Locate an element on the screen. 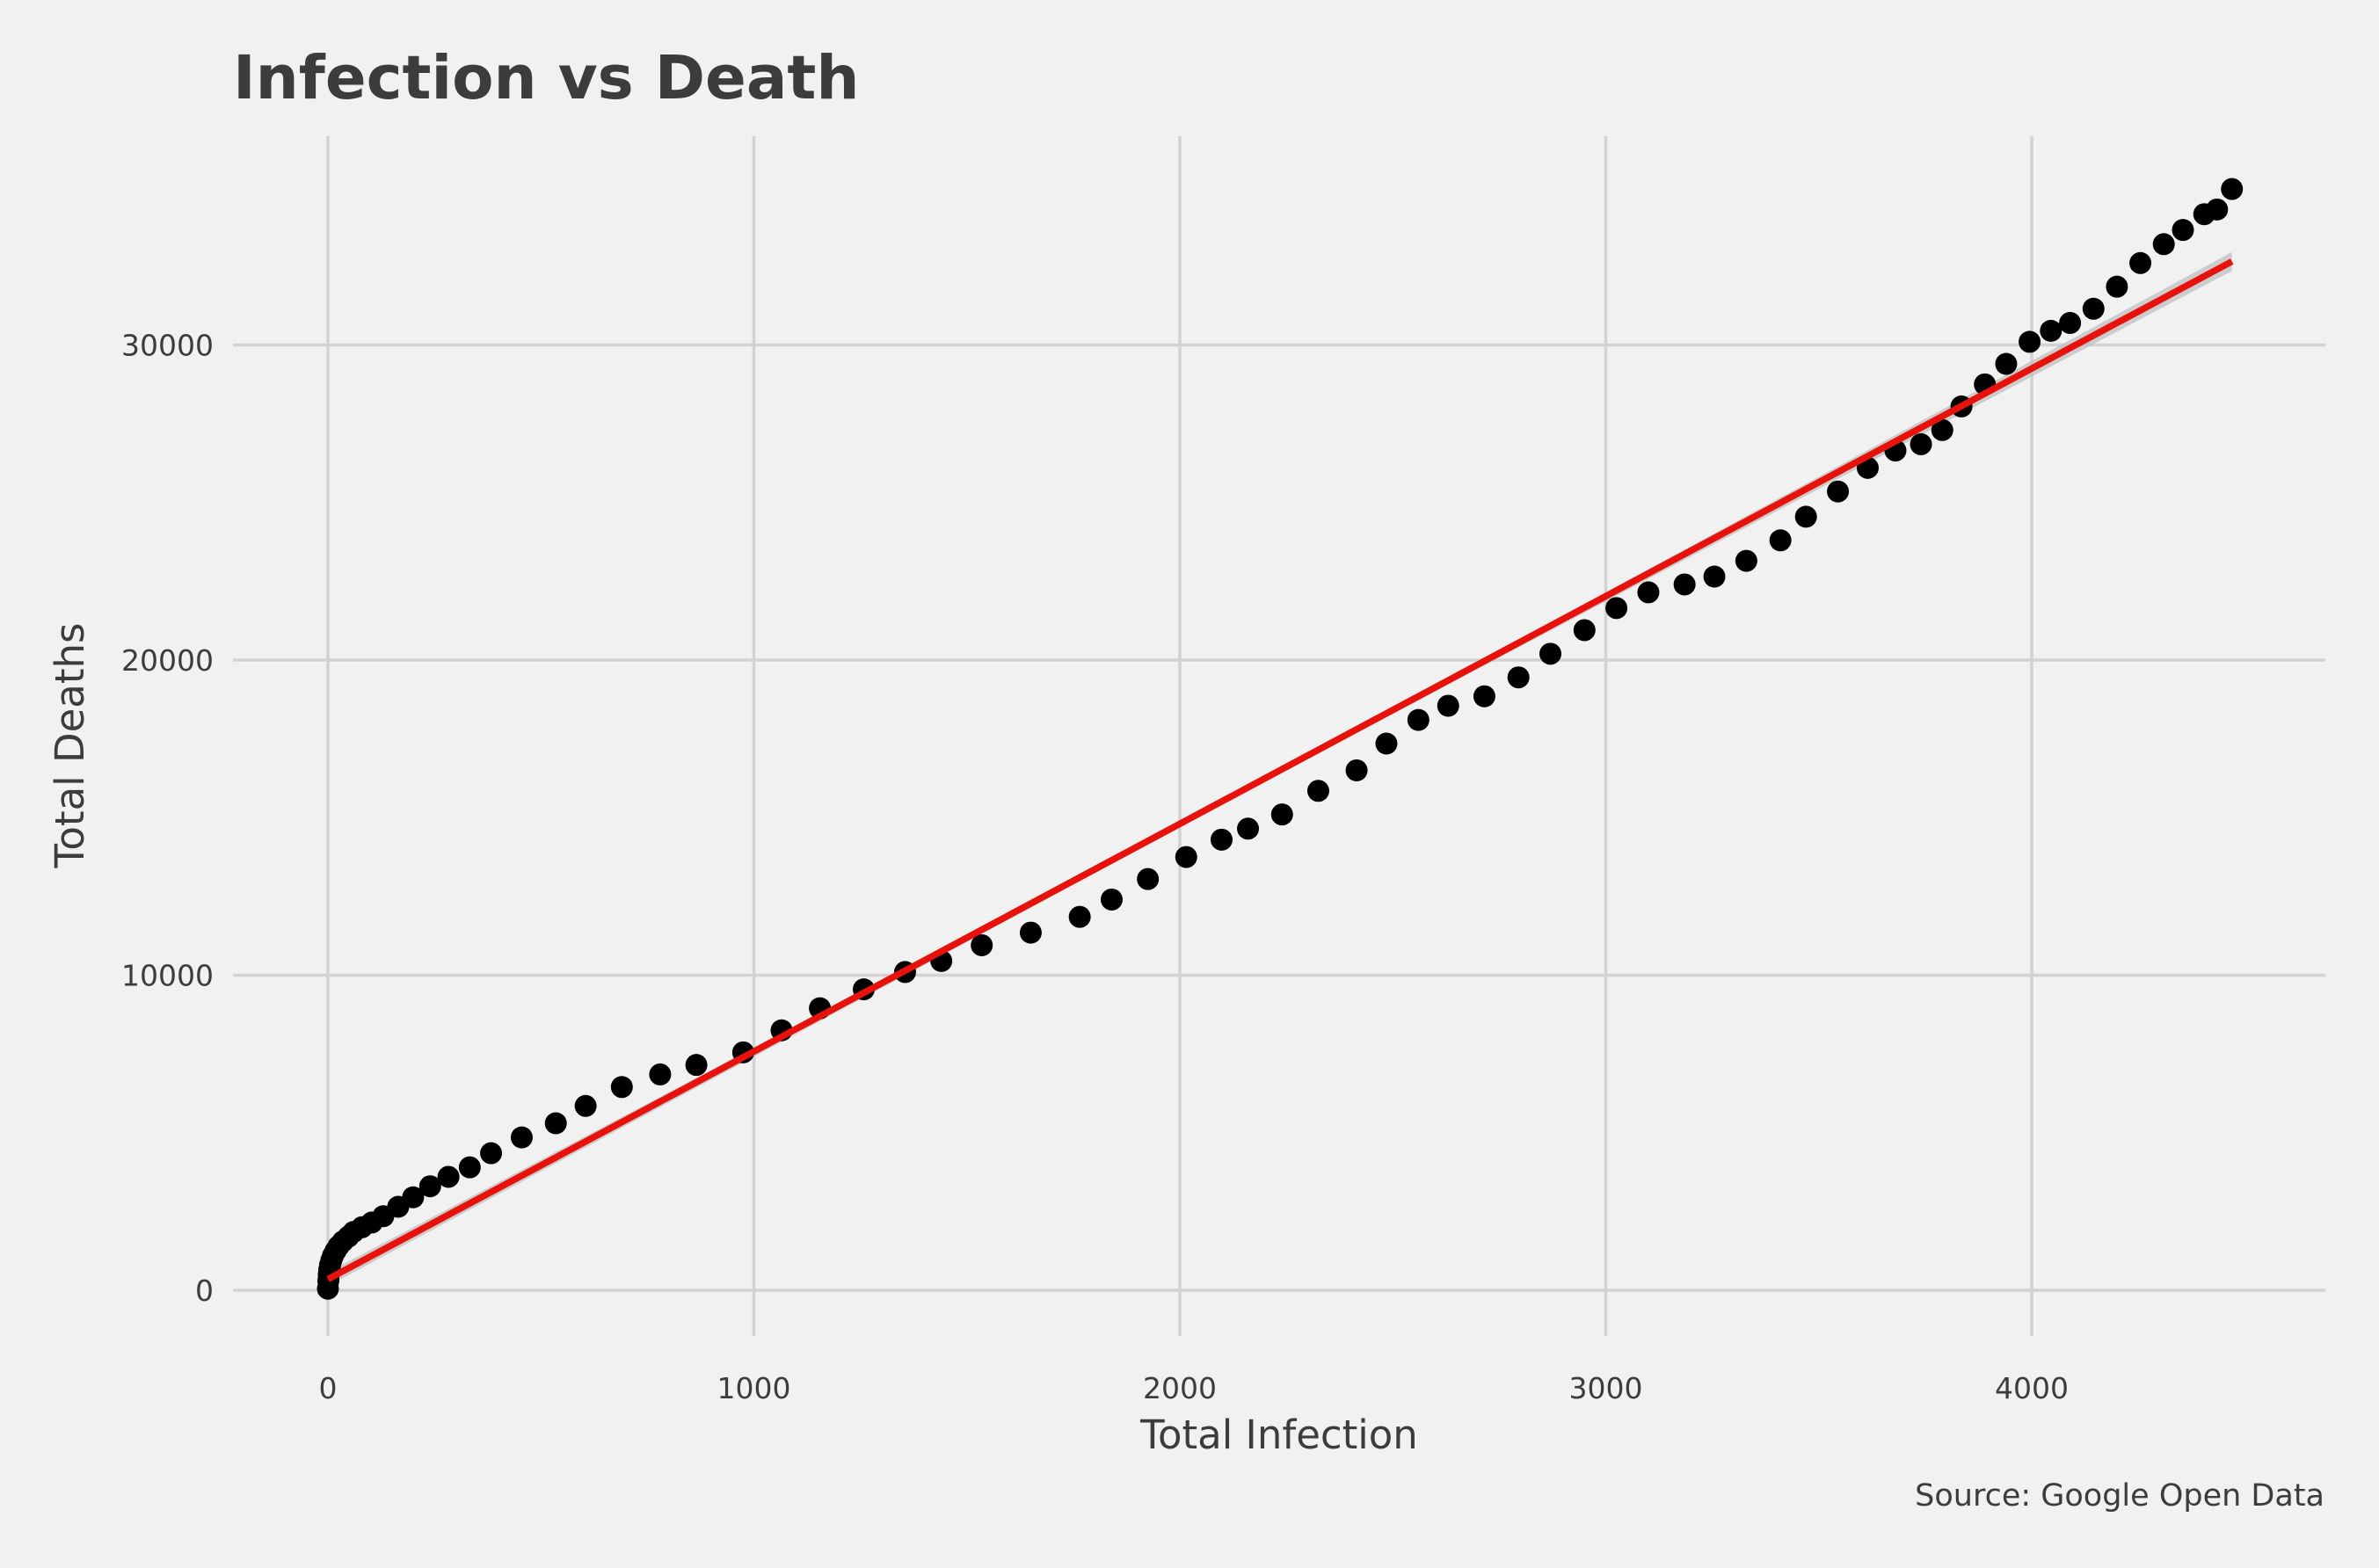 The height and width of the screenshot is (1568, 2379). x-tick-label: 4000 is located at coordinates (2032, 1388).